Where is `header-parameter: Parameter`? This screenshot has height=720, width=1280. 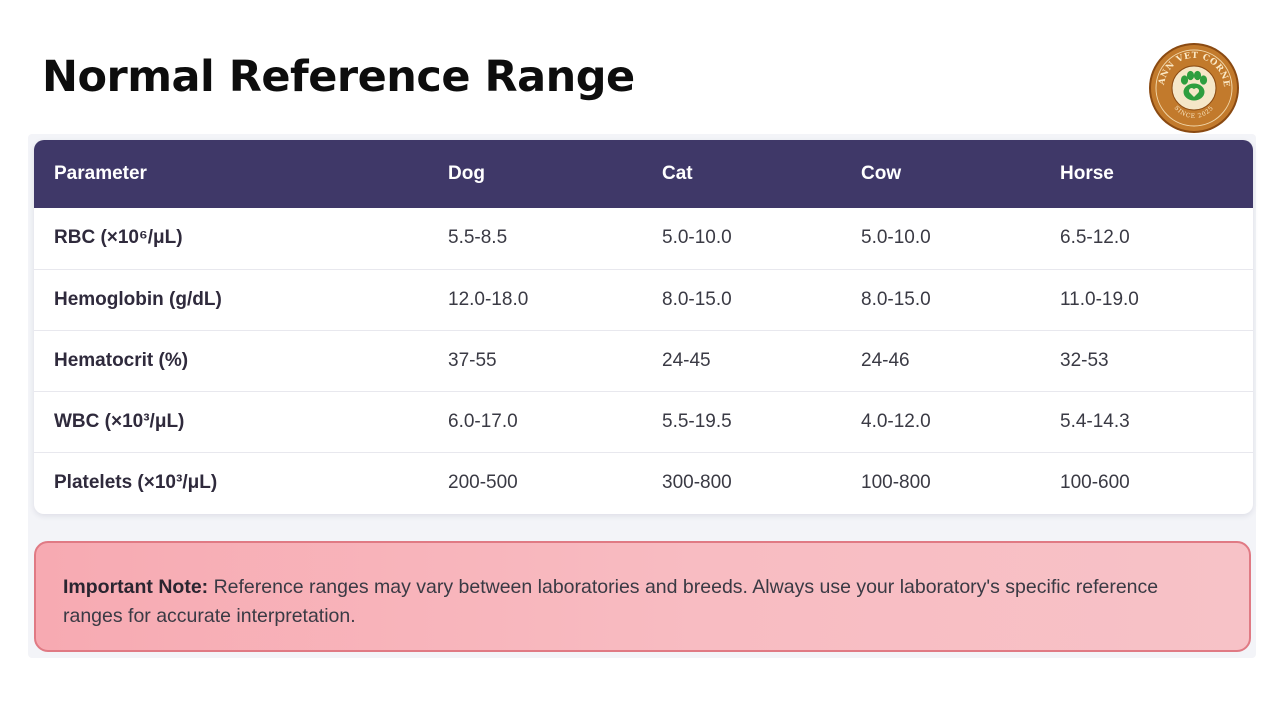
header-parameter: Parameter is located at coordinates (100, 173).